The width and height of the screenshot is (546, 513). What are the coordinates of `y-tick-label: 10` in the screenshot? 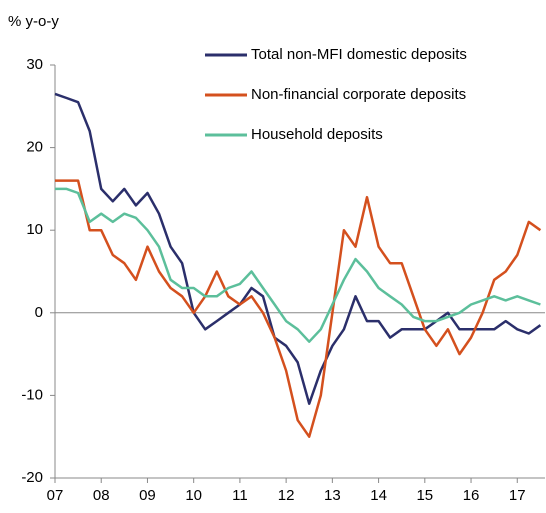 It's located at (34, 229).